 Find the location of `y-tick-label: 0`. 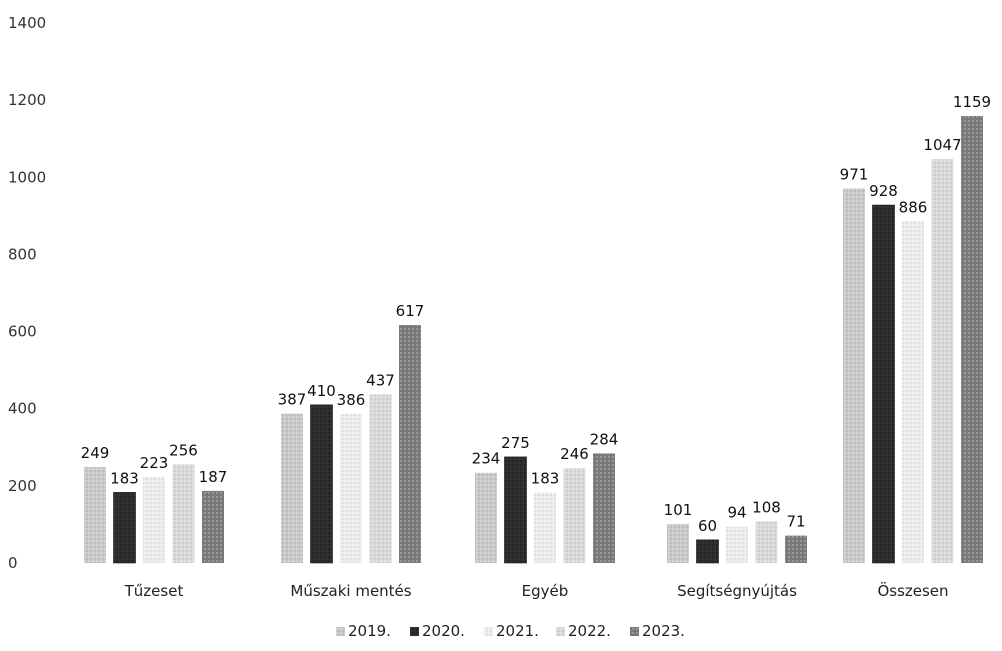

y-tick-label: 0 is located at coordinates (13, 563).